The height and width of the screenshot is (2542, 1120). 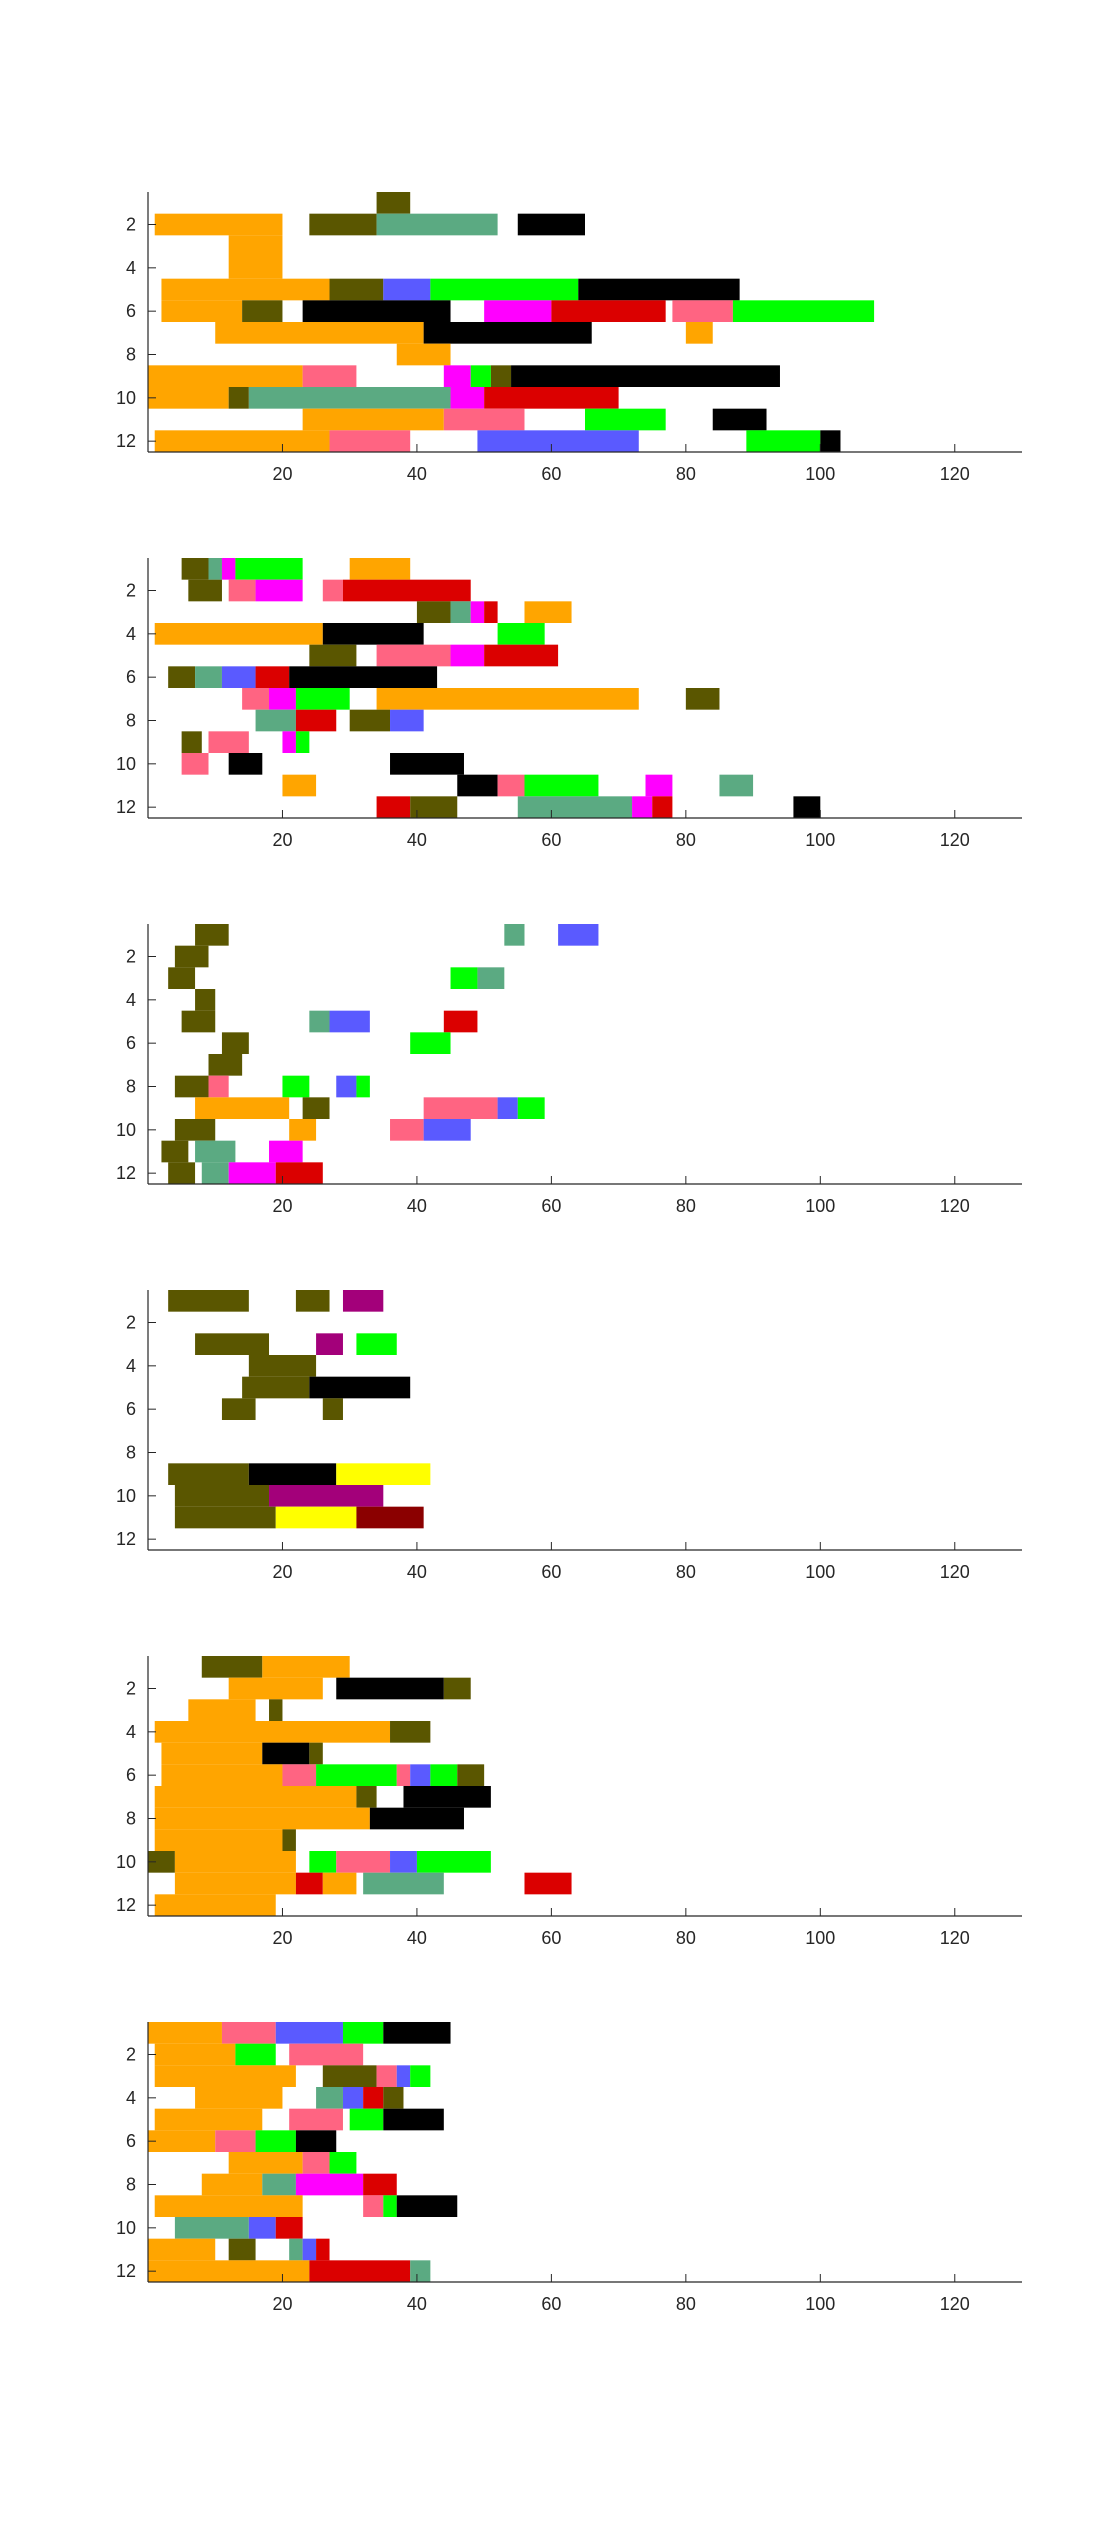 What do you see at coordinates (569, 2168) in the screenshot?
I see `chart-panel-6: 20 40 60 80 100 120 2 4 6 8 10 12` at bounding box center [569, 2168].